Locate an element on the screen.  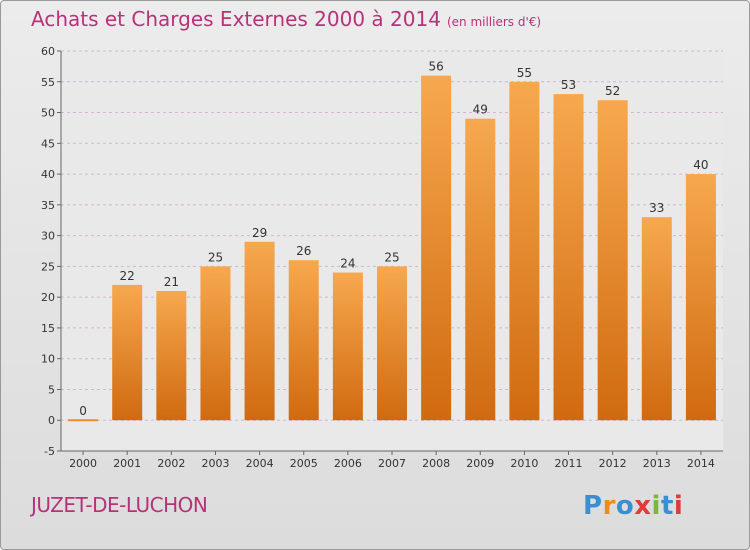
y-tick-label: 55 is located at coordinates (48, 82).